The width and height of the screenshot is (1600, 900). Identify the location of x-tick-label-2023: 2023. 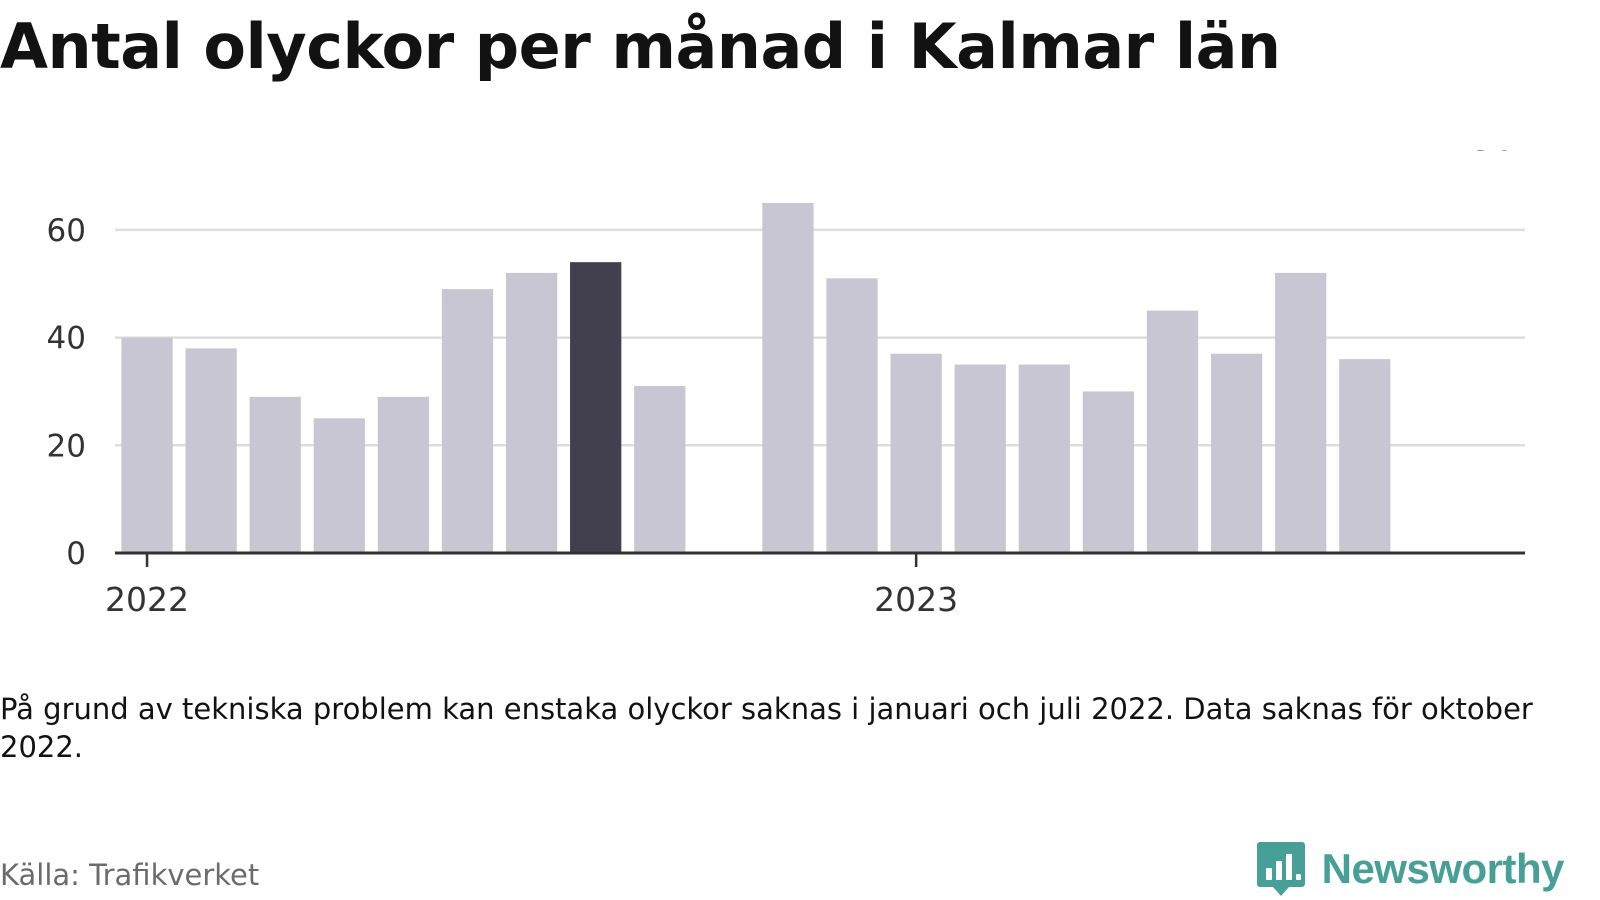
(916, 599).